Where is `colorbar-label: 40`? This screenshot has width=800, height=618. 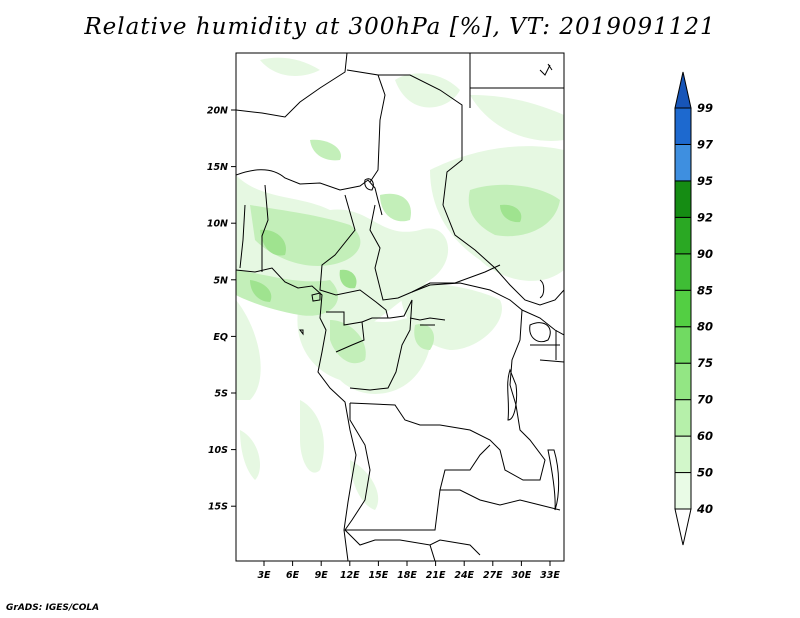 colorbar-label: 40 is located at coordinates (704, 509).